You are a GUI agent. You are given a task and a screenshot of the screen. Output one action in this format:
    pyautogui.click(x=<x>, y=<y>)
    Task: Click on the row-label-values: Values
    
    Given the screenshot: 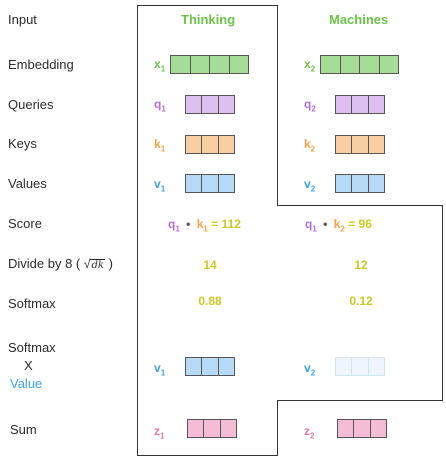 What is the action you would take?
    pyautogui.click(x=27, y=183)
    